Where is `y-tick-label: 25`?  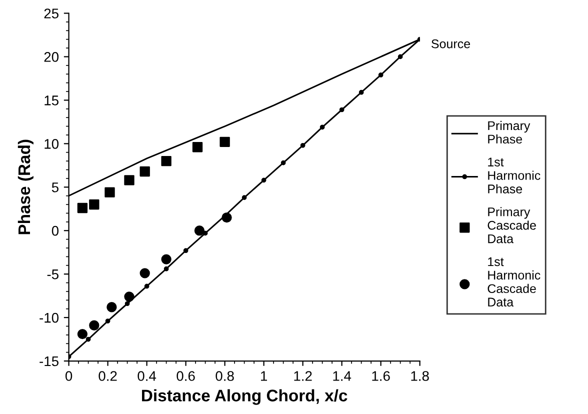 y-tick-label: 25 is located at coordinates (51, 13).